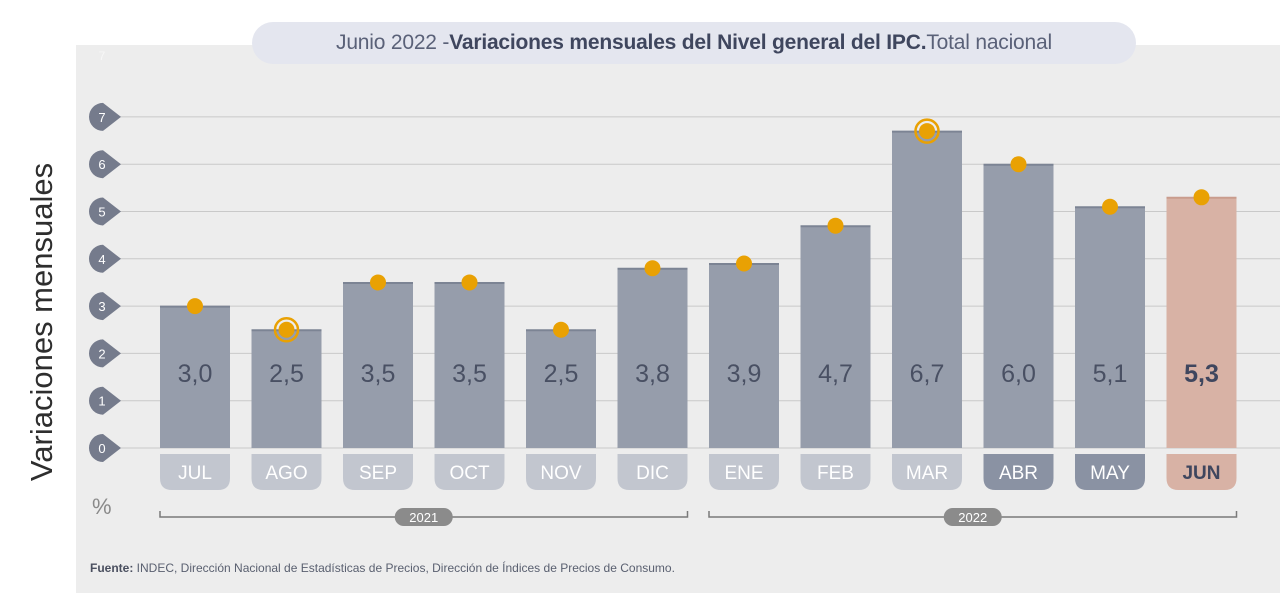 The height and width of the screenshot is (593, 1280). Describe the element at coordinates (469, 282) in the screenshot. I see `marker-oct` at that location.